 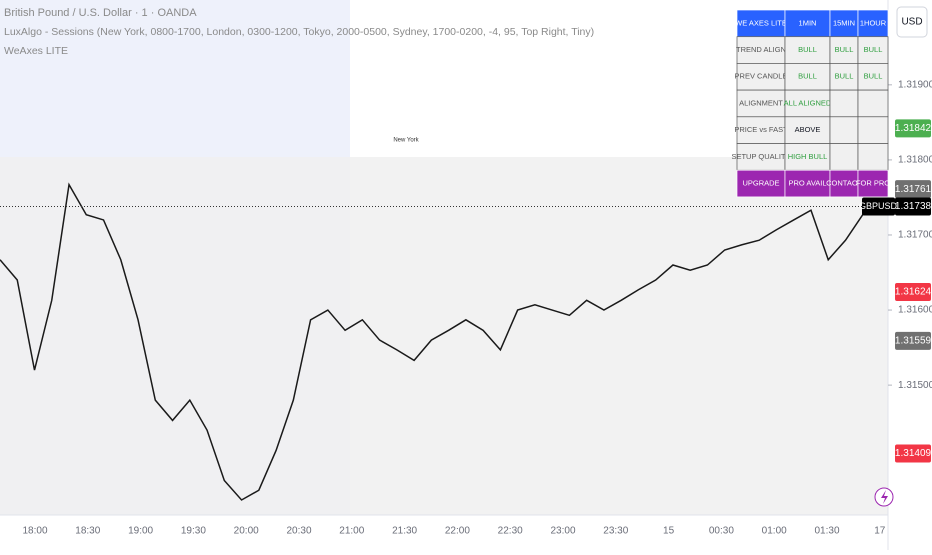 I want to click on price-label: 1.31559, so click(x=913, y=340).